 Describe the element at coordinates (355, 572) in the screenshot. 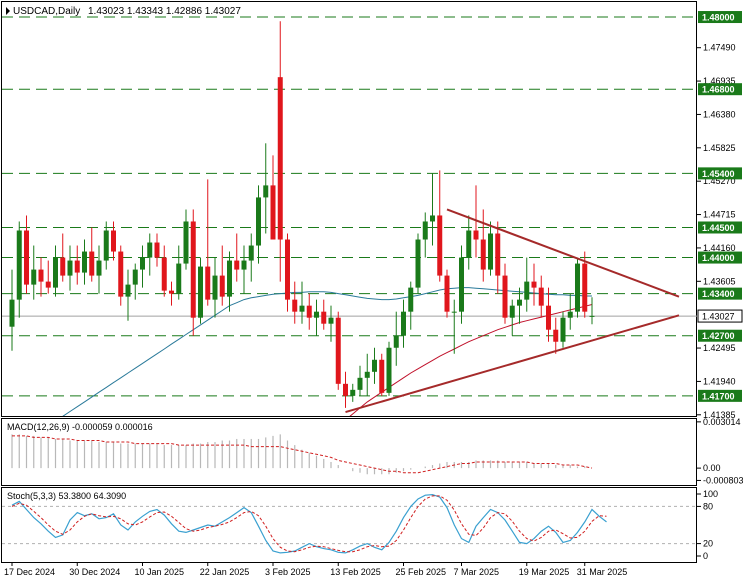

I see `date-tick-label: 13 Feb 2025` at that location.